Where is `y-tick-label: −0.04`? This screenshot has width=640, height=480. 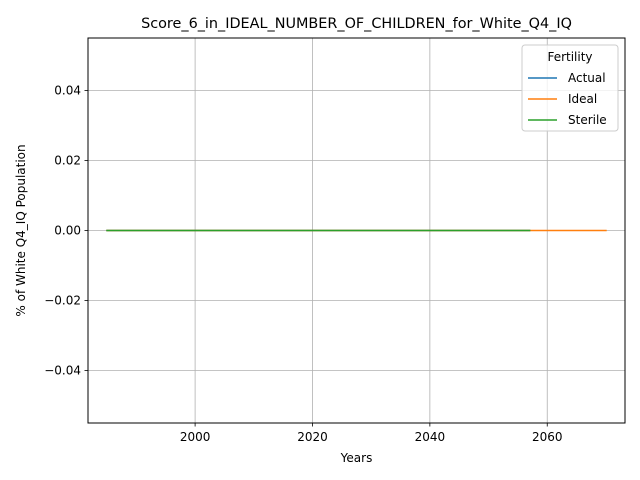 y-tick-label: −0.04 is located at coordinates (62, 371).